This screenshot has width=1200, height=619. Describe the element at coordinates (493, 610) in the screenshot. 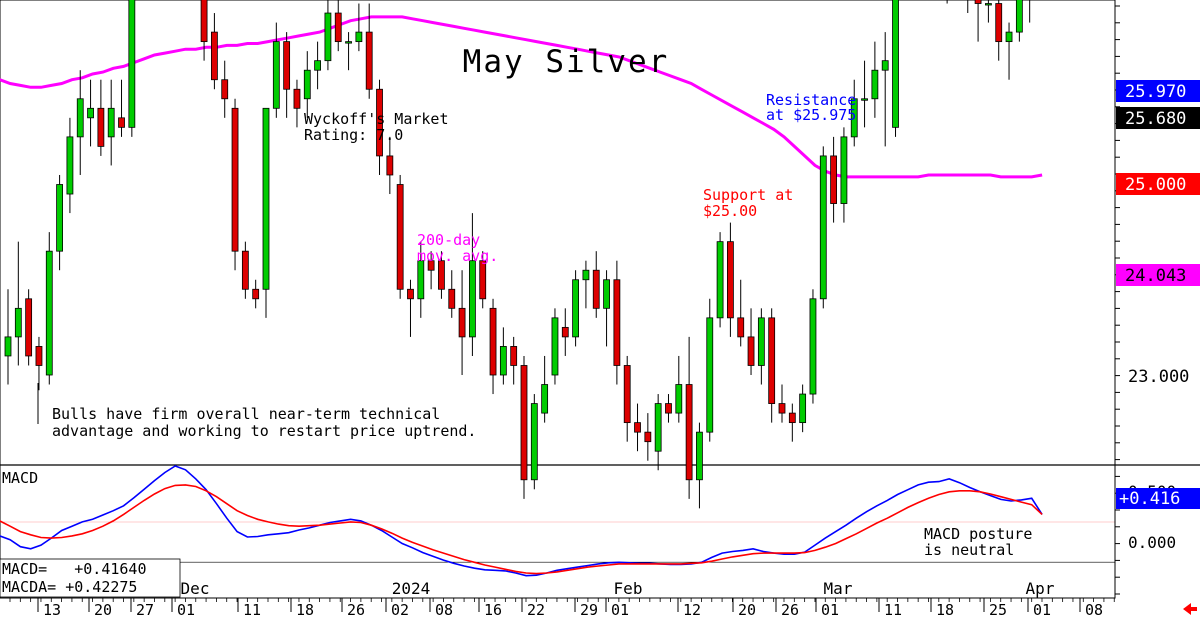

I see `x-day-label: 16` at that location.